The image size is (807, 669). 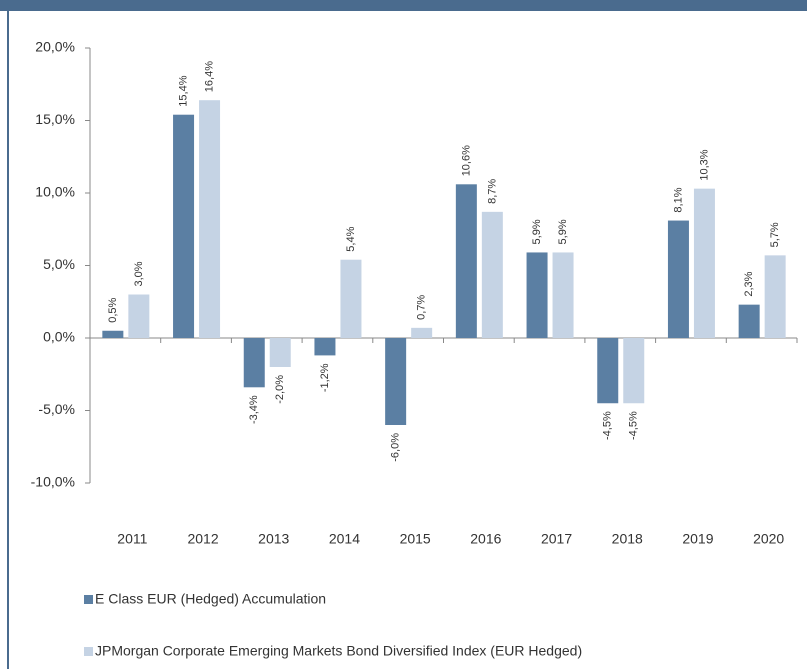 I want to click on x-tick-label: 2015, so click(x=415, y=539).